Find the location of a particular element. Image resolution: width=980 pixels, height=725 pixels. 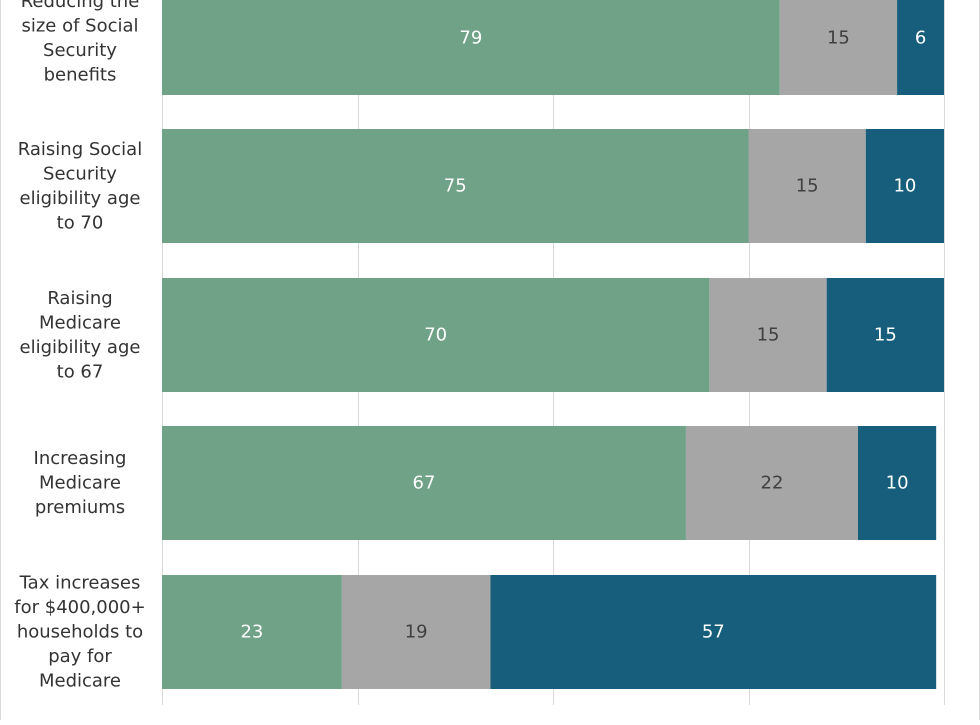

data-label-support-2: 75 is located at coordinates (455, 186).